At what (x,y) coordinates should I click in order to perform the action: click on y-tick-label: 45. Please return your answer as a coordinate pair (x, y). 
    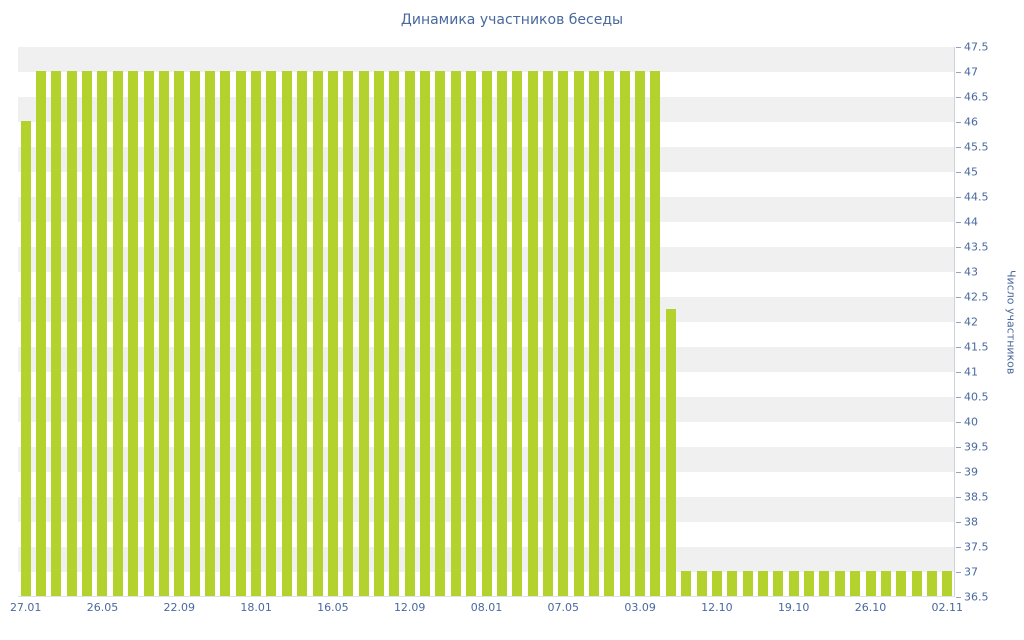
    Looking at the image, I should click on (971, 172).